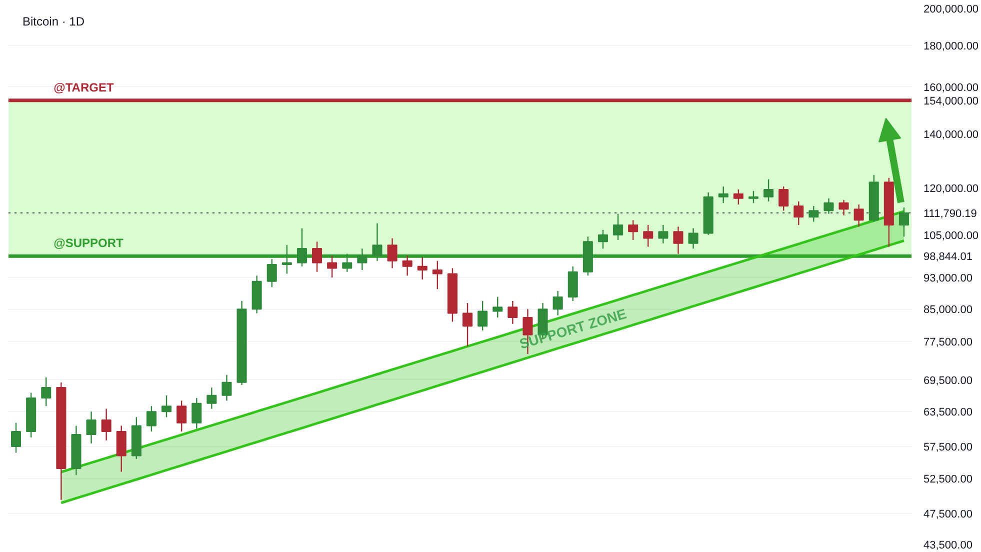 The height and width of the screenshot is (552, 981). Describe the element at coordinates (84, 87) in the screenshot. I see `ref-line-label: @TARGET` at that location.